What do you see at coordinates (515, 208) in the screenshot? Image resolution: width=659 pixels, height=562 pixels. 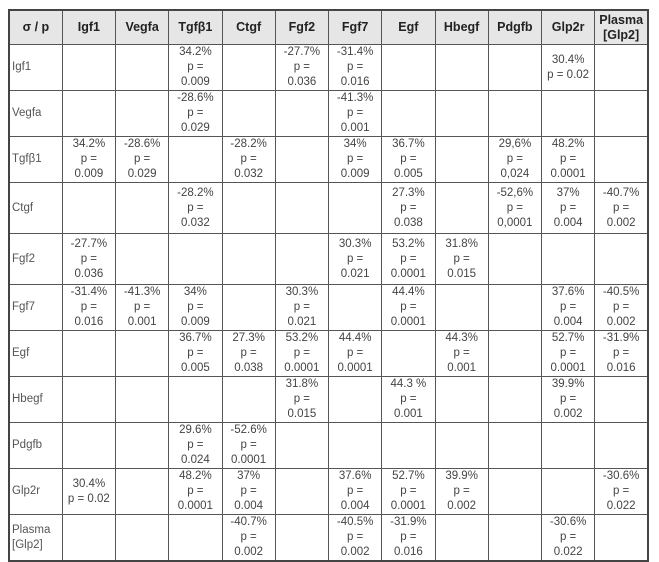 I see `table-cell: -52,6% p = 0,0001` at bounding box center [515, 208].